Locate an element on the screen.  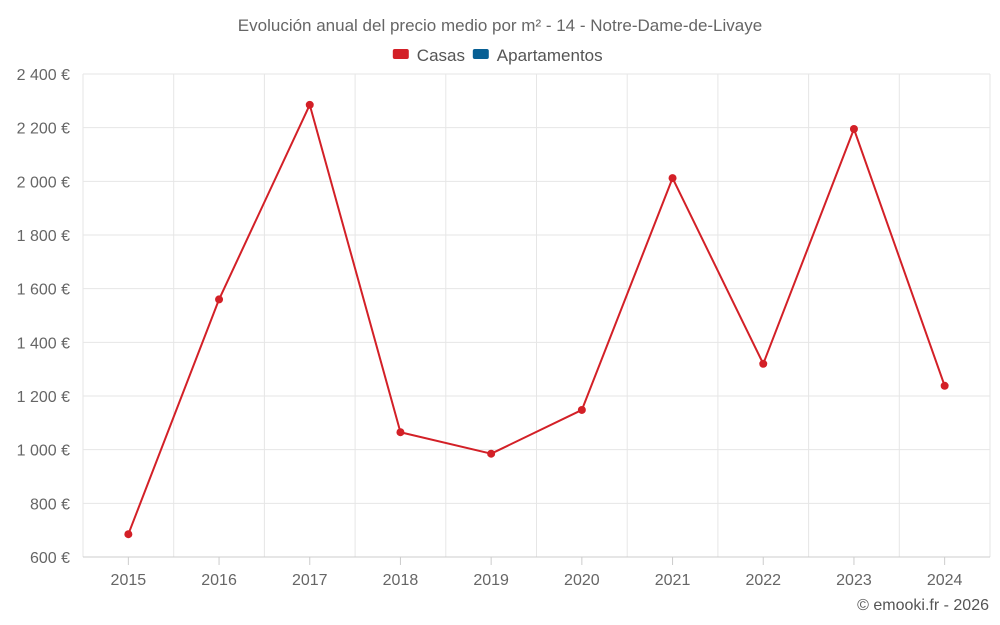
x-tick-label: 2020 is located at coordinates (582, 580).